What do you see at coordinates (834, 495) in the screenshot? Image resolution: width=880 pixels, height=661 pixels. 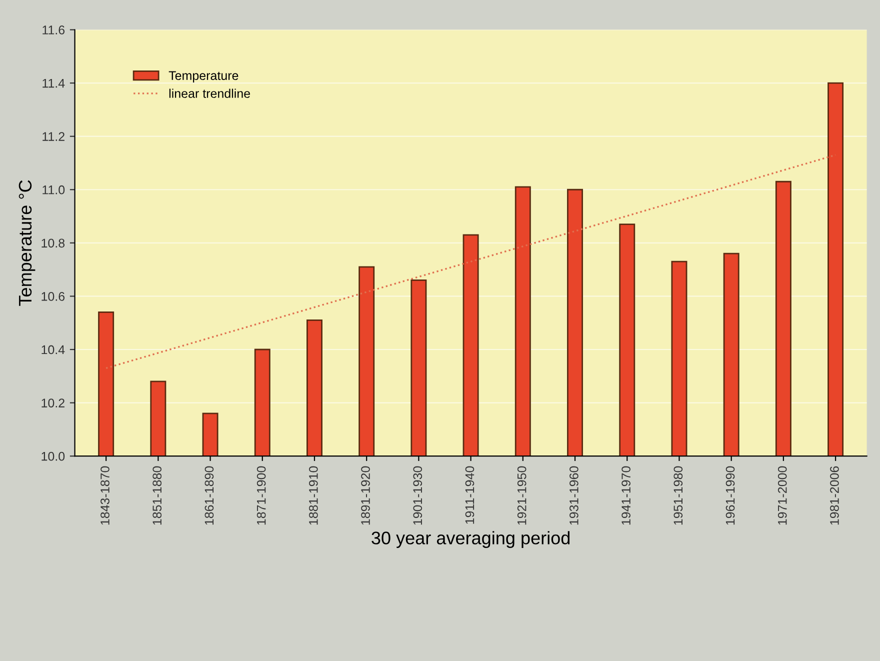 I see `x-tick-label: 1981-2006` at bounding box center [834, 495].